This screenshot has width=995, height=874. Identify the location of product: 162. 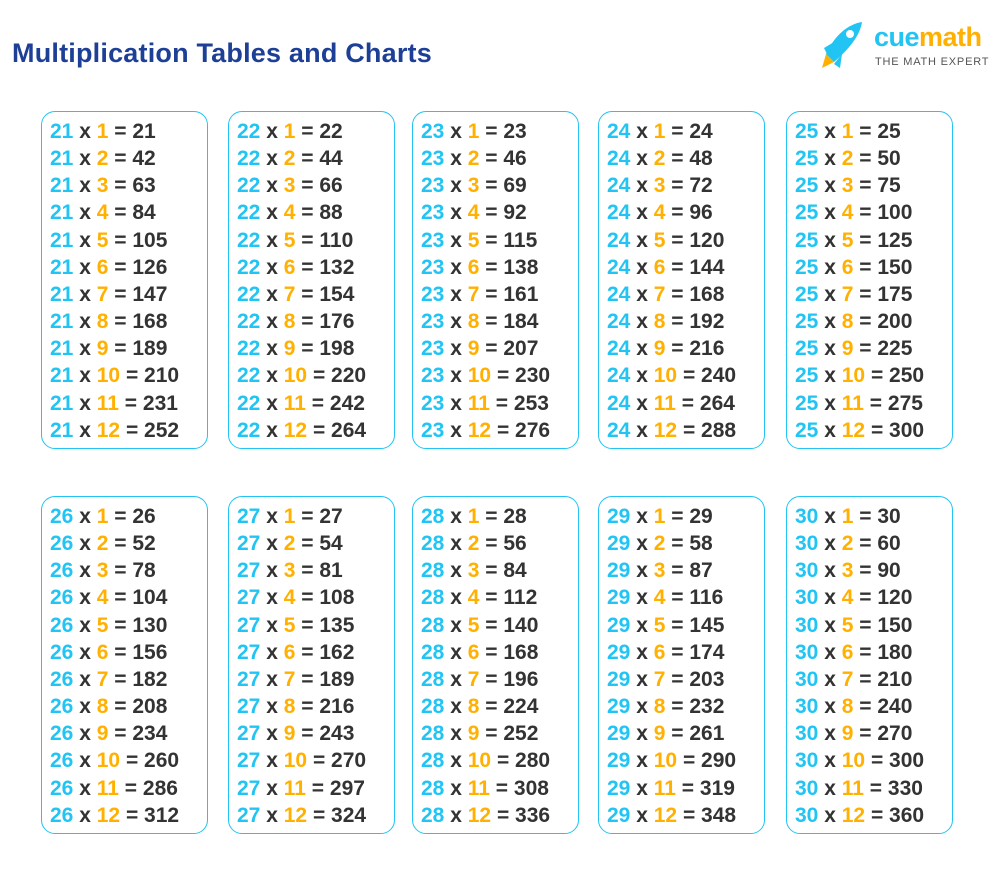
(337, 652).